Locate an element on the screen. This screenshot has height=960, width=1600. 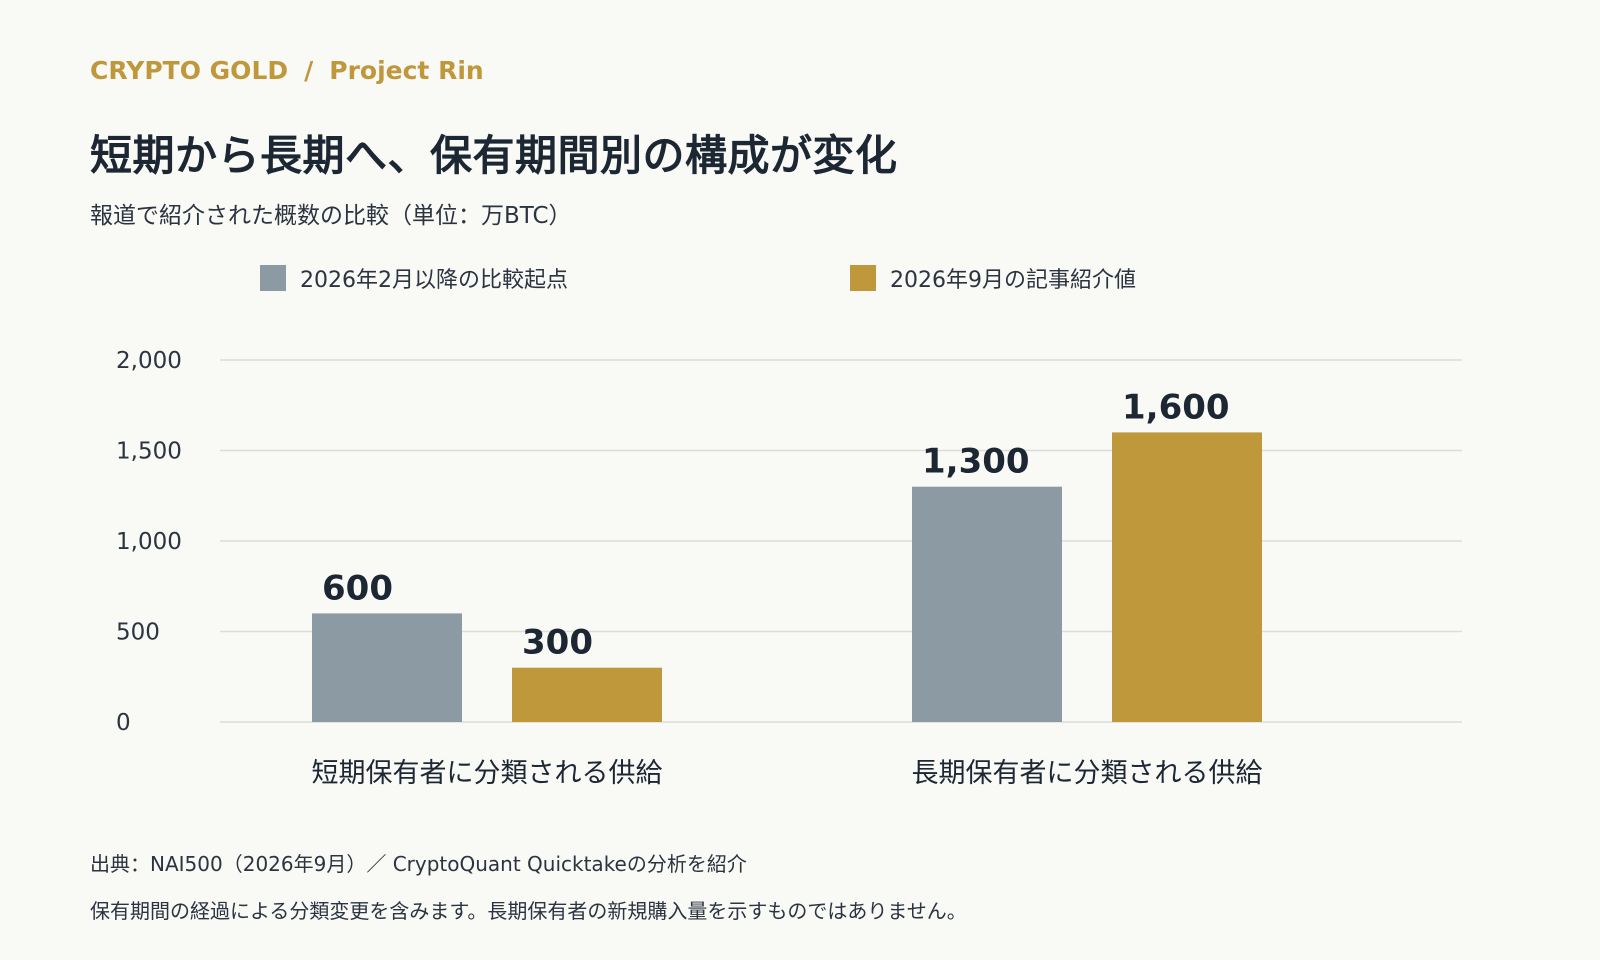
data-label: 600 is located at coordinates (357, 588).